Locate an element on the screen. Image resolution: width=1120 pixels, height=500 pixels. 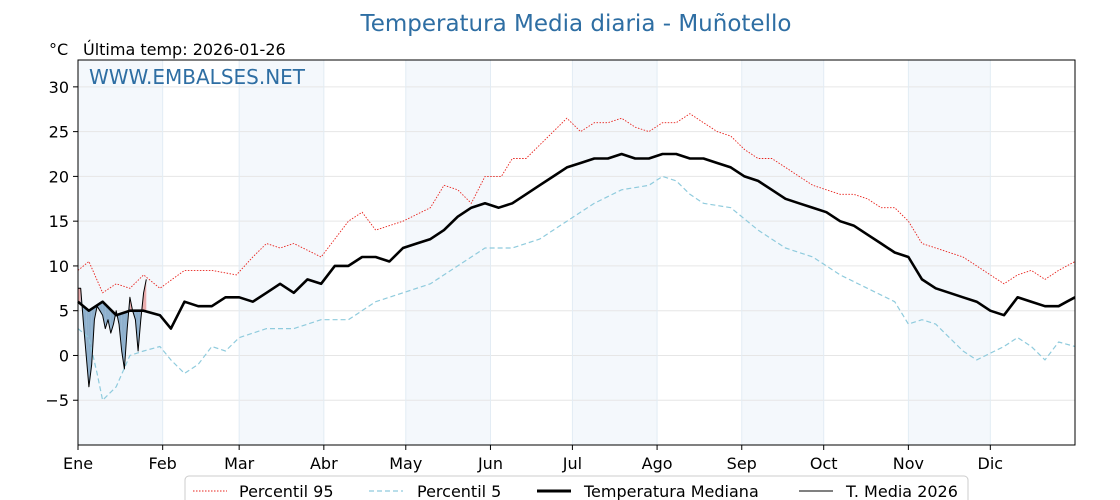
t-media-2026-line is located at coordinates (112, 333).